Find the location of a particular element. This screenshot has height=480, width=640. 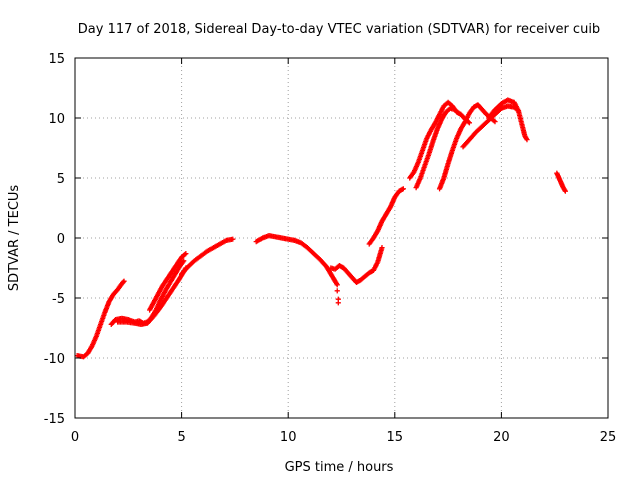

x-tick-label: 15 is located at coordinates (395, 437).